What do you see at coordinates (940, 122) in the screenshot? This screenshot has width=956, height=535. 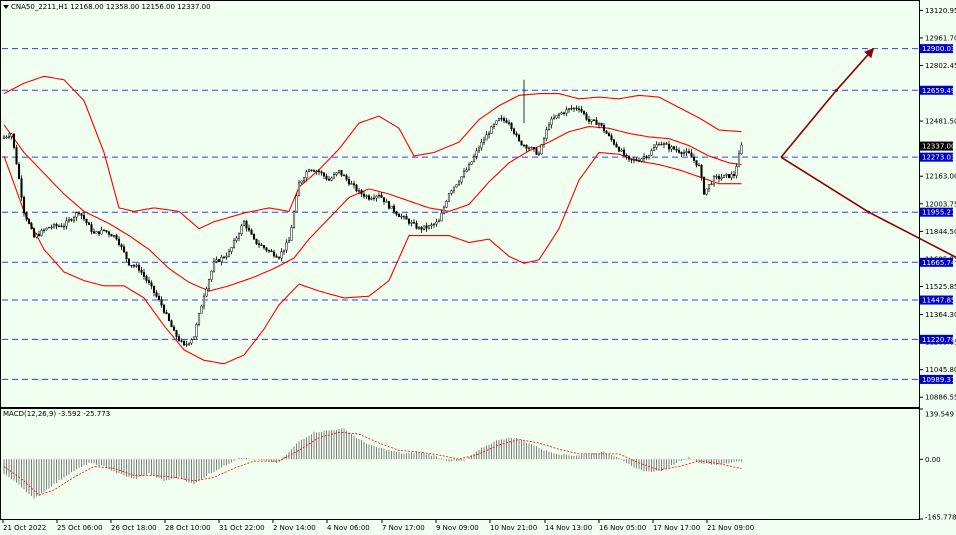 I see `price-tick-label: 12481.50` at bounding box center [940, 122].